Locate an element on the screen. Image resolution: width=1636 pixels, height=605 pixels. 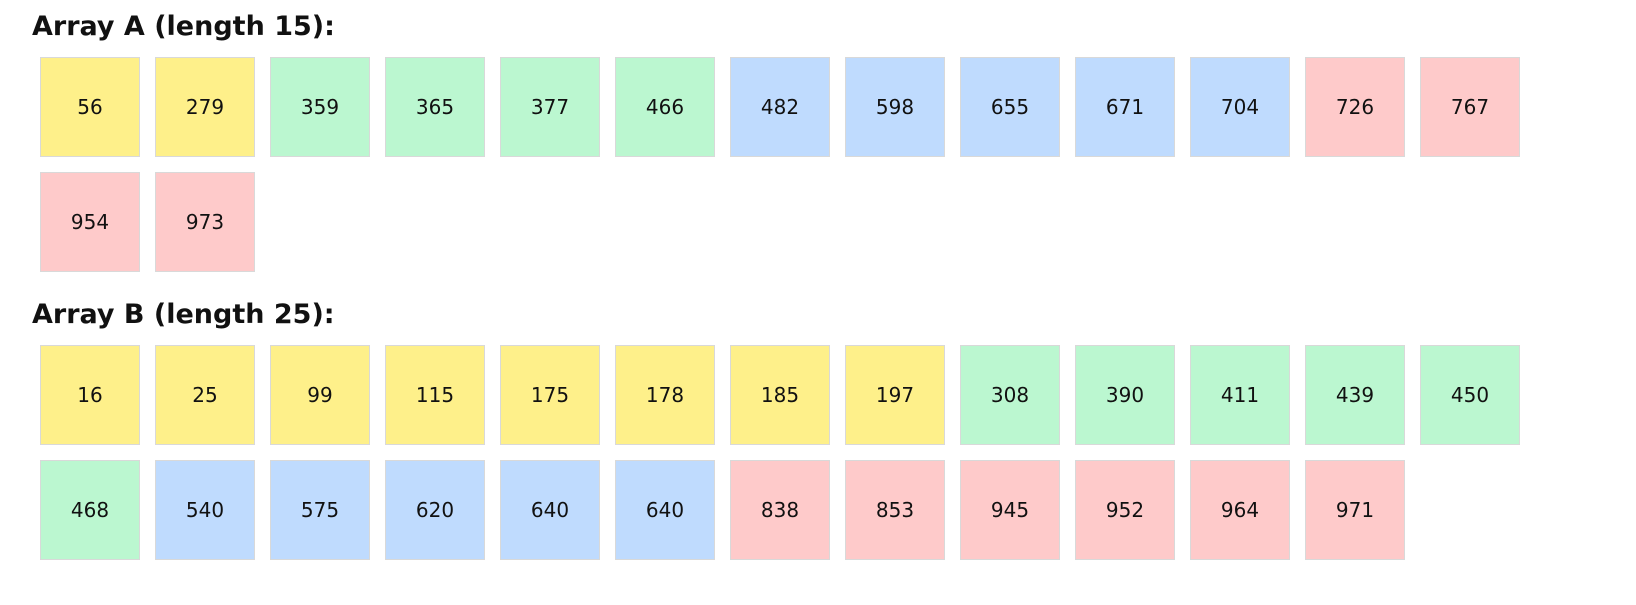
array-cell: 971 is located at coordinates (1355, 510).